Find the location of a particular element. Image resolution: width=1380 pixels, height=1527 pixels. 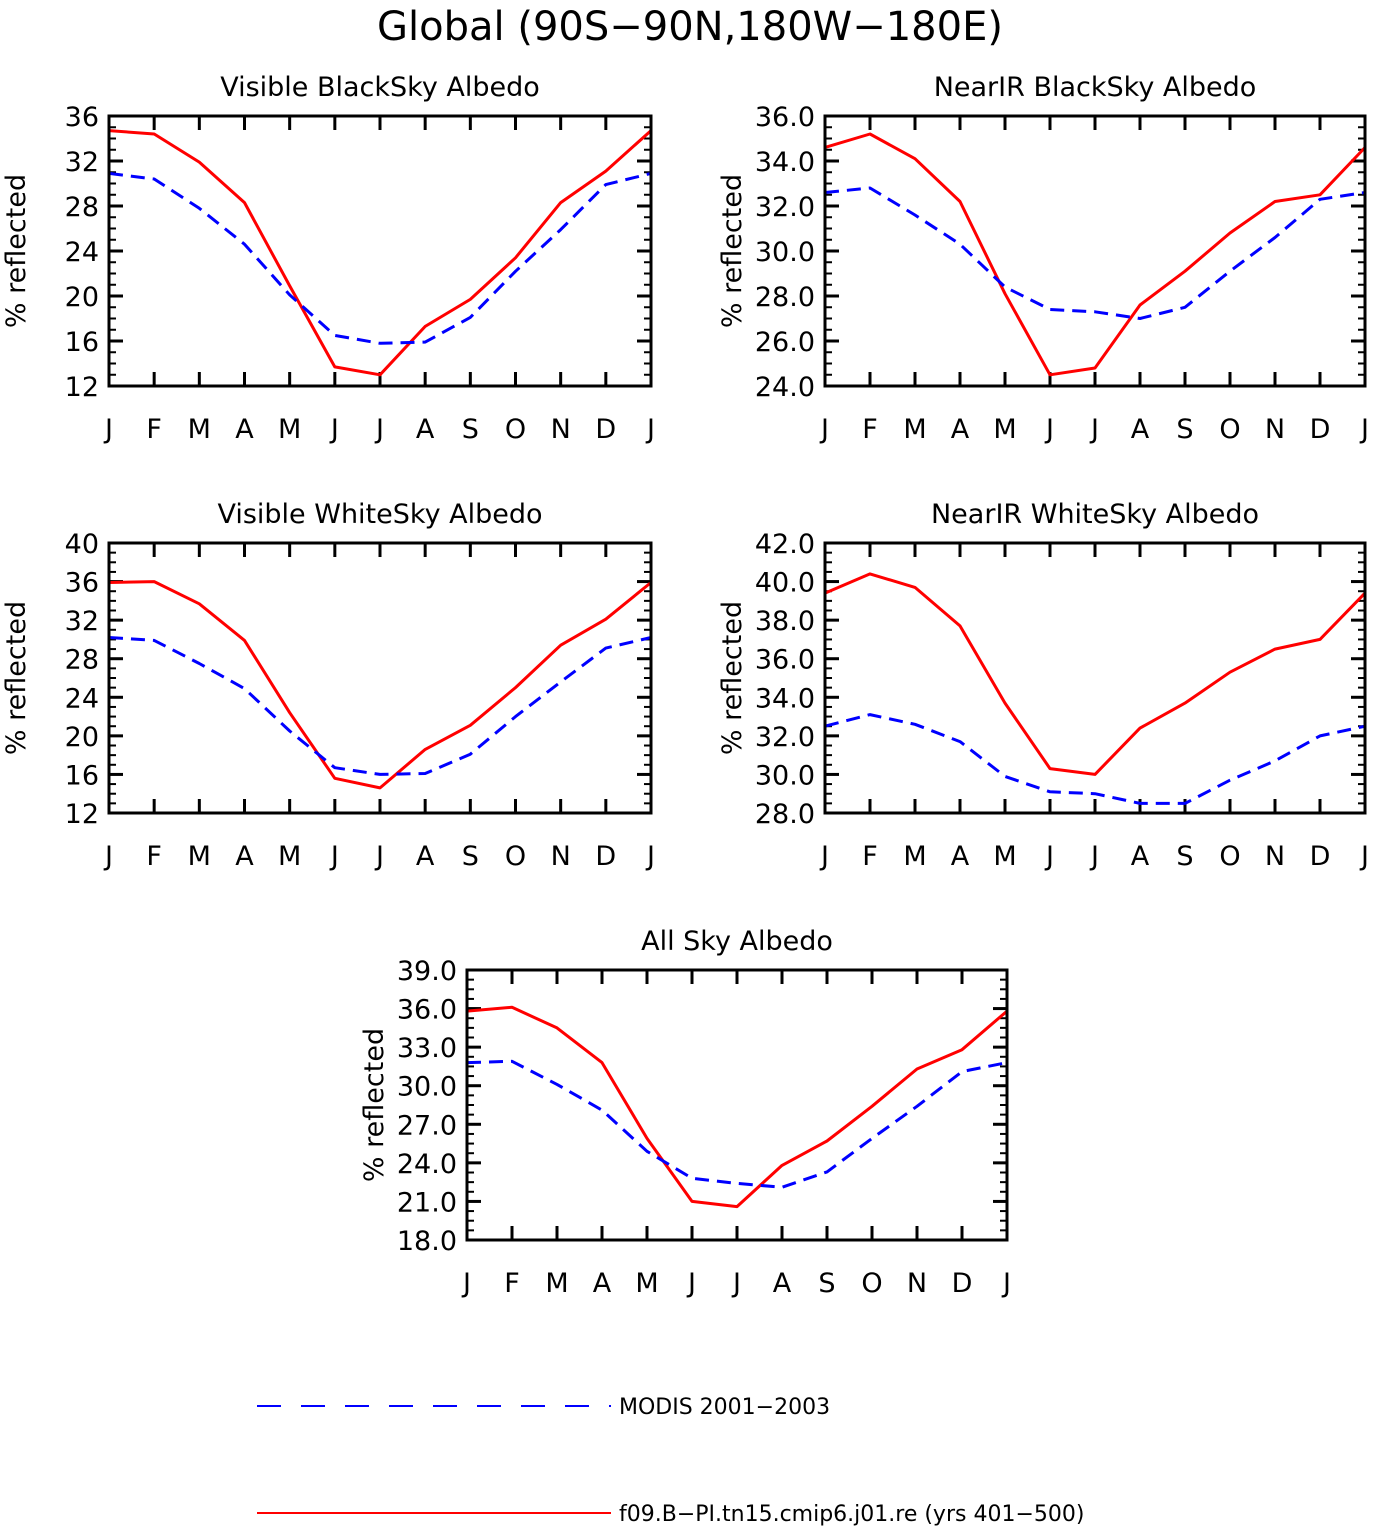

y-tick-label: 33.0 is located at coordinates (427, 1048).